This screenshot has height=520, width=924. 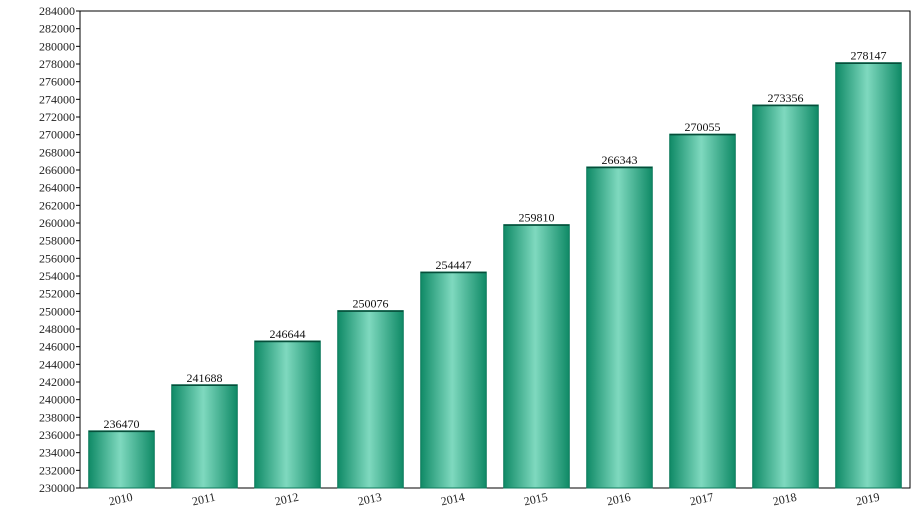 I want to click on y-tick-label: 256000, so click(x=57, y=258).